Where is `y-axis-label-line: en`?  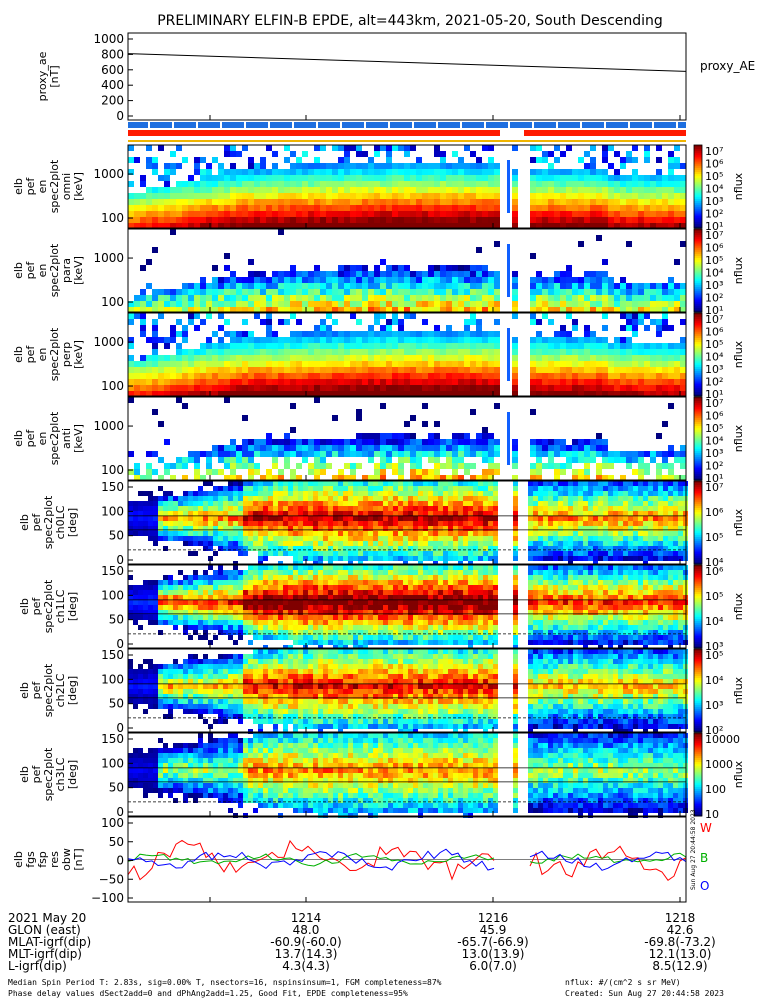 y-axis-label-line: en is located at coordinates (42, 439).